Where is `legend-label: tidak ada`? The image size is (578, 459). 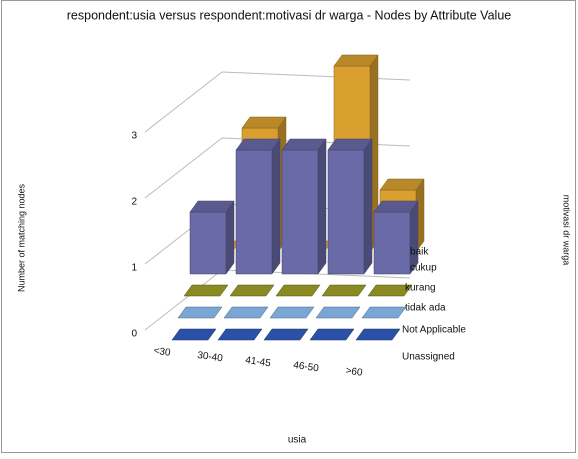
legend-label: tidak ada is located at coordinates (425, 308).